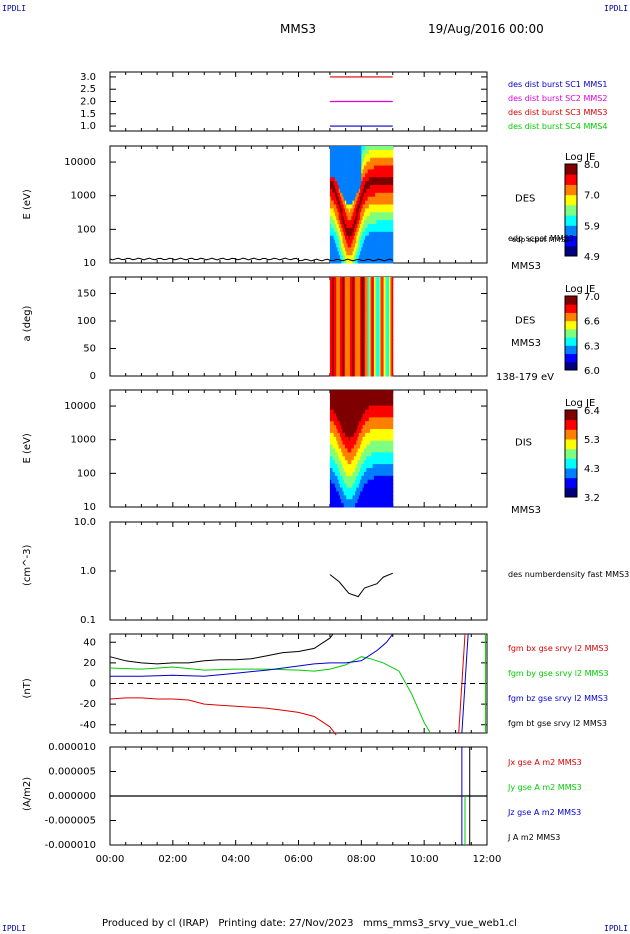  Describe the element at coordinates (27, 323) in the screenshot. I see `y-axis-label-des_pitch: a (deg)` at that location.